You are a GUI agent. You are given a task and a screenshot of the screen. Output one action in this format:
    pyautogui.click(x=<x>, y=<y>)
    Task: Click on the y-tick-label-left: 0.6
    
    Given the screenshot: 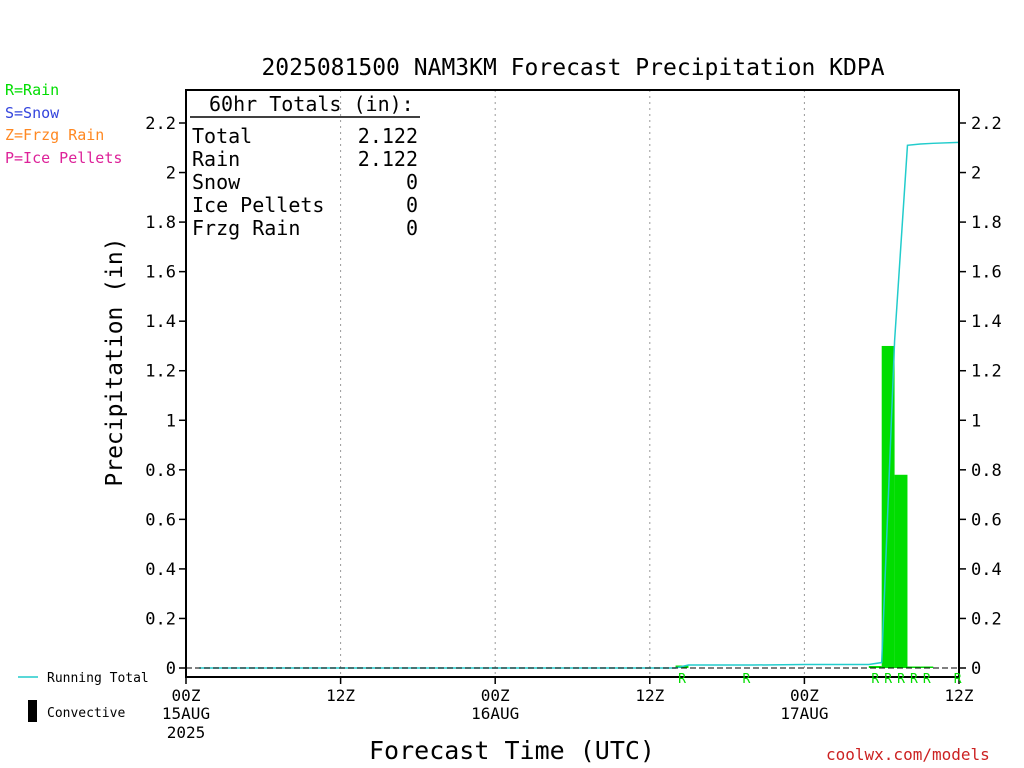 What is the action you would take?
    pyautogui.click(x=160, y=520)
    